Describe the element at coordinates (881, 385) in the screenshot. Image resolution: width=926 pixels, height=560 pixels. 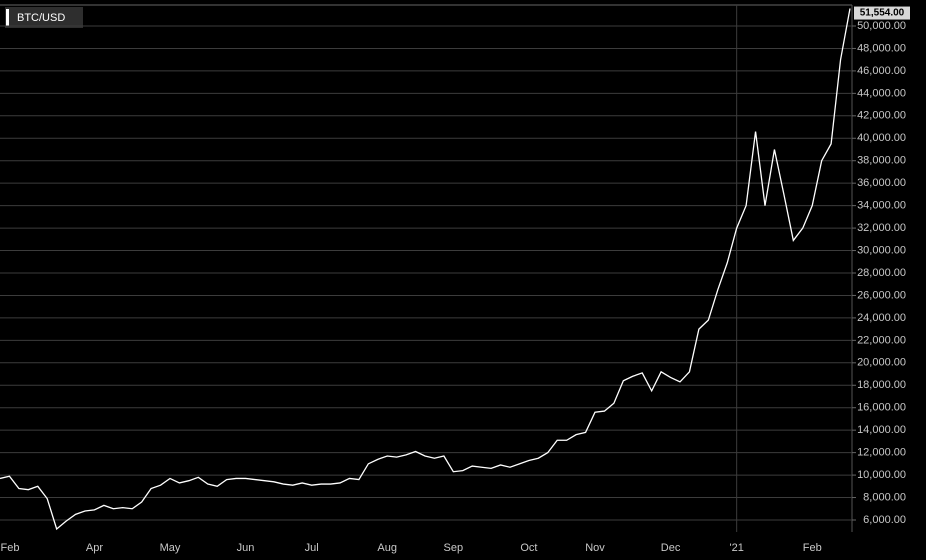
I see `y-tick-label: 18,000.00` at that location.